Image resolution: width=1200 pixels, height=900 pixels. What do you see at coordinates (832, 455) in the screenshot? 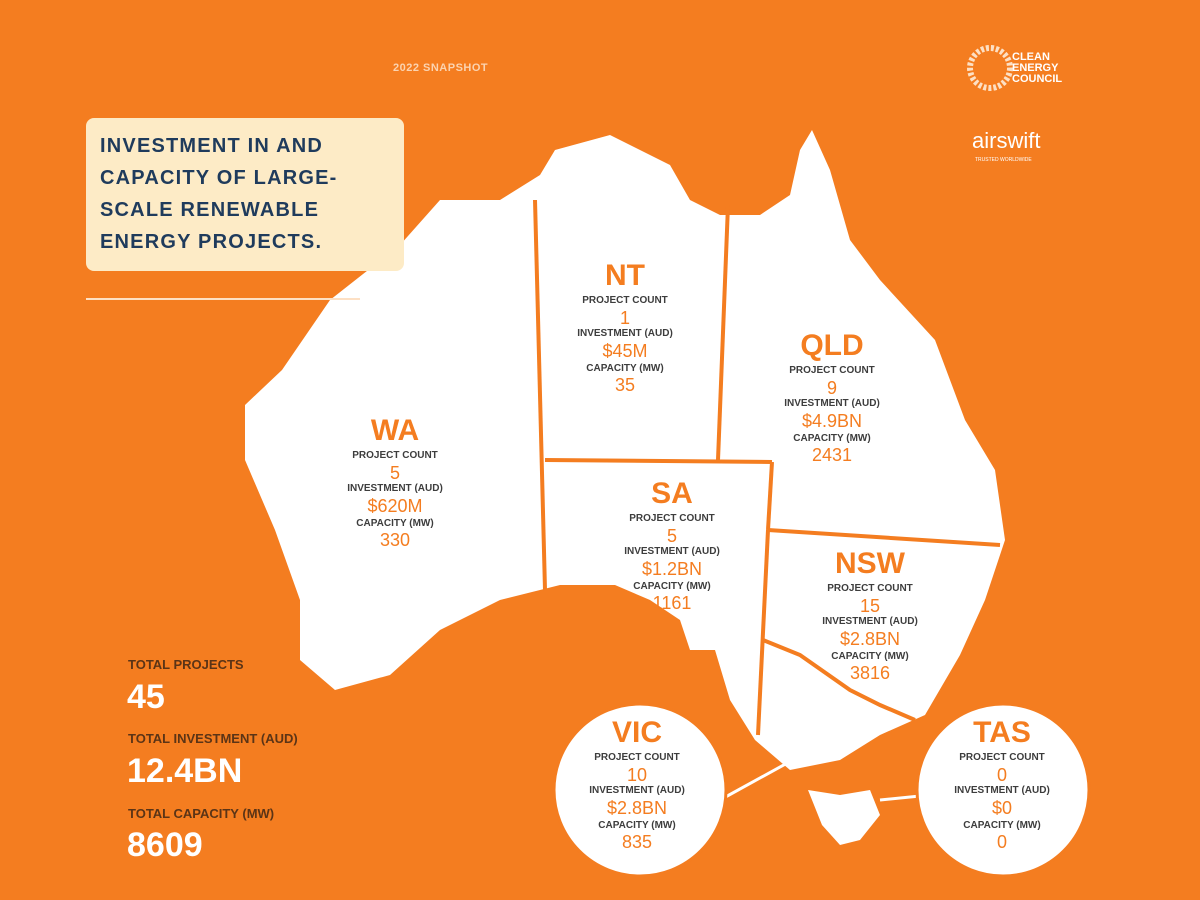
I see `value: 2431` at bounding box center [832, 455].